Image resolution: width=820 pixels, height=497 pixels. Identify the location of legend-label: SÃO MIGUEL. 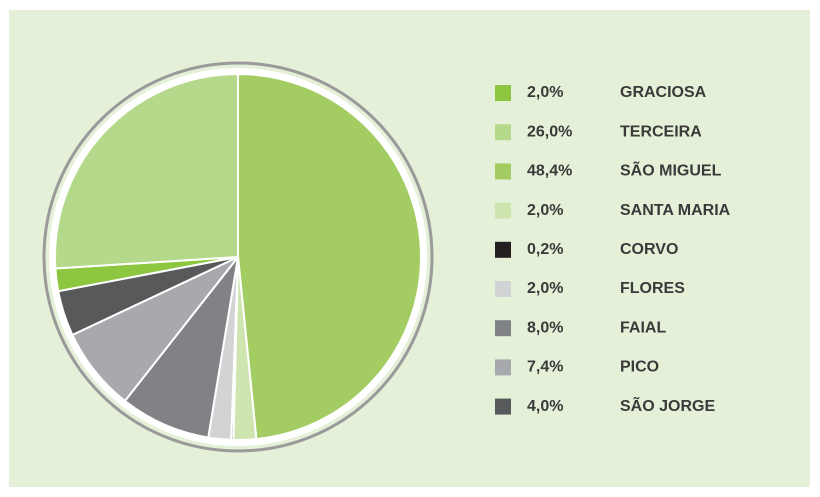
(671, 170).